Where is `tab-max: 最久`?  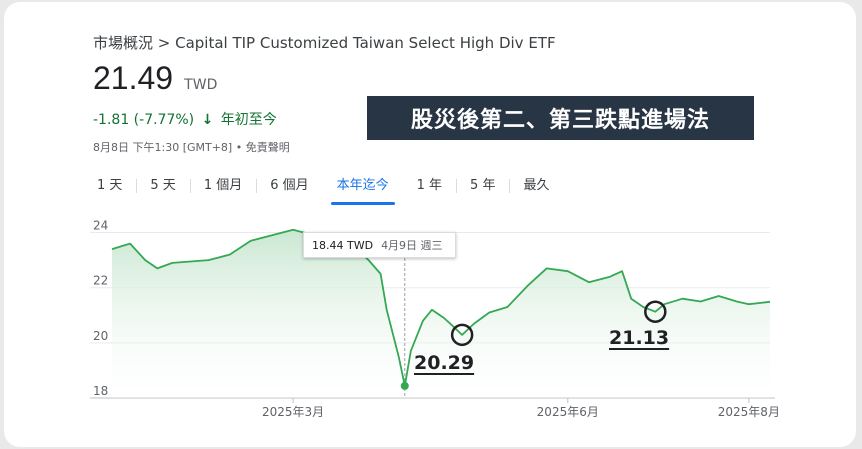
tab-max: 最久 is located at coordinates (536, 186).